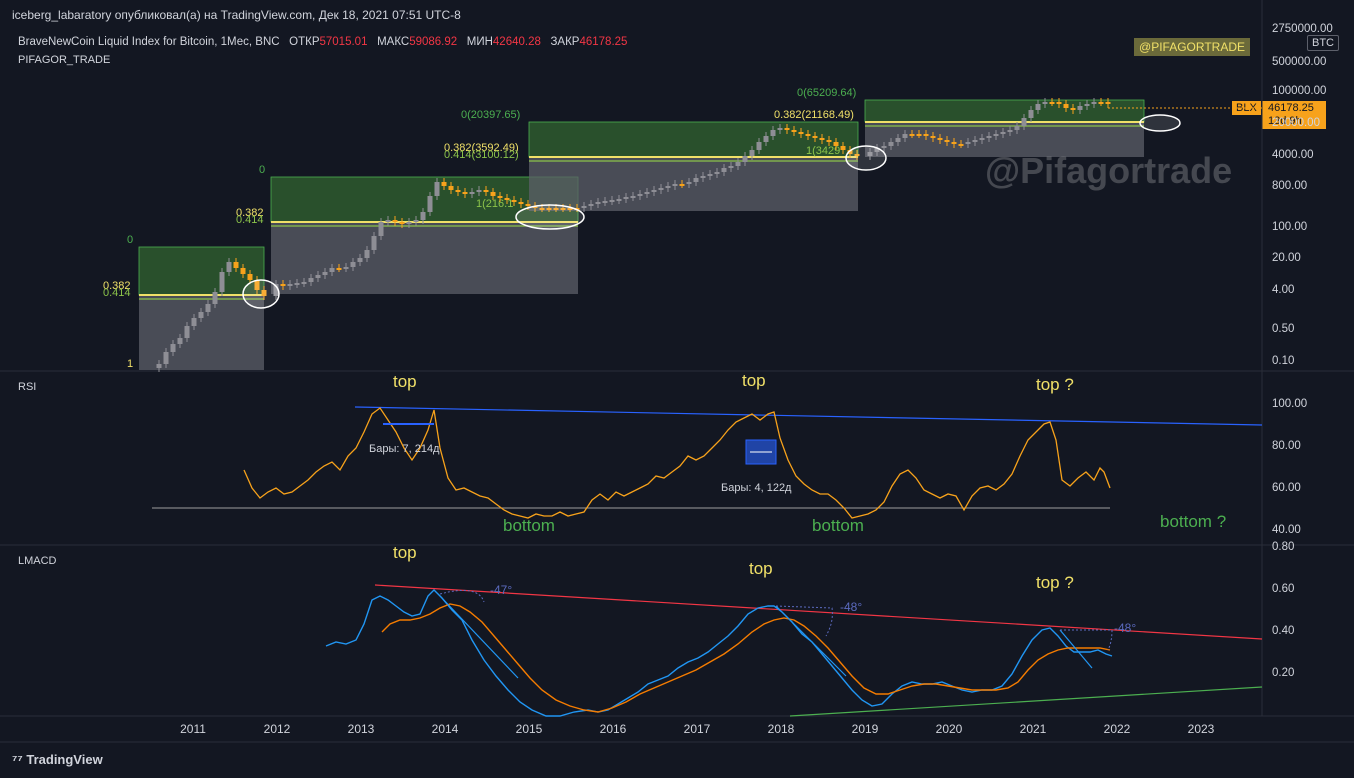 Image resolution: width=1354 pixels, height=778 pixels. Describe the element at coordinates (865, 729) in the screenshot. I see `time-axis-tick: 2019` at that location.